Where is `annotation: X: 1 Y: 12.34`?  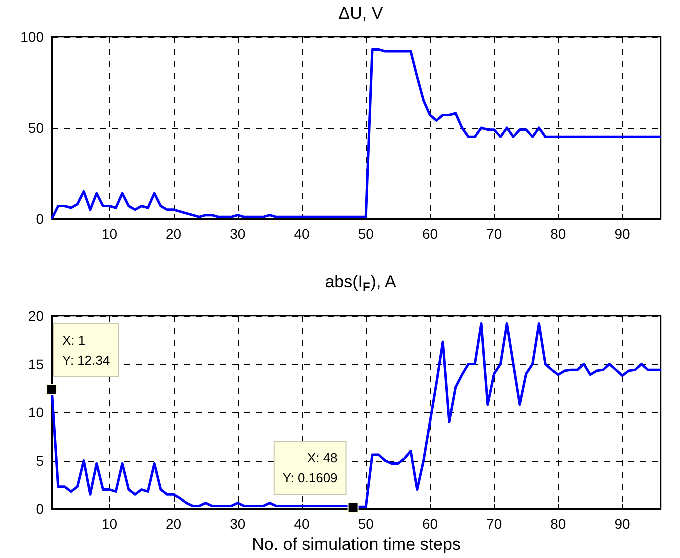 annotation: X: 1 Y: 12.34 is located at coordinates (86, 350).